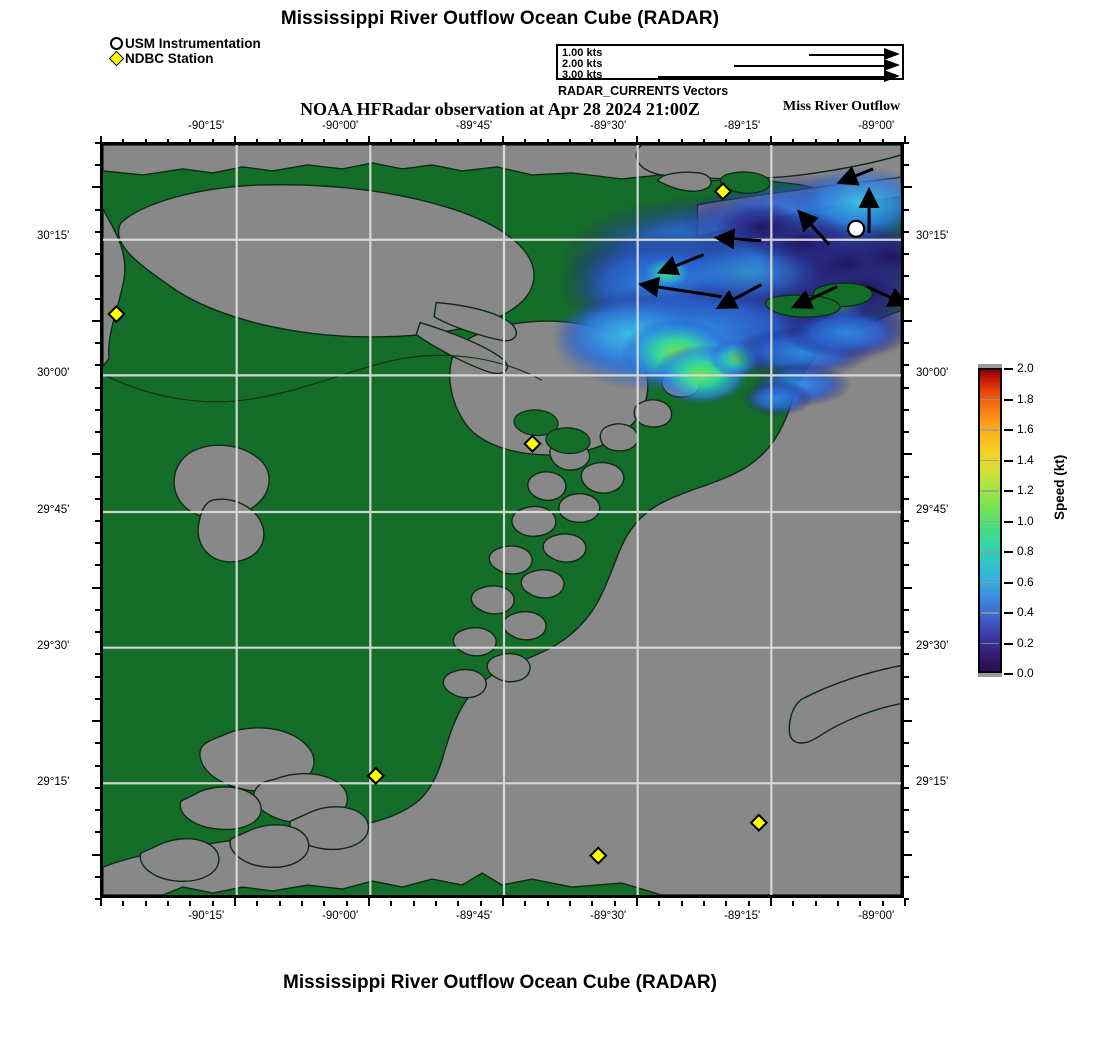  I want to click on legend-item-usm: USM Instrumentation, so click(185, 43).